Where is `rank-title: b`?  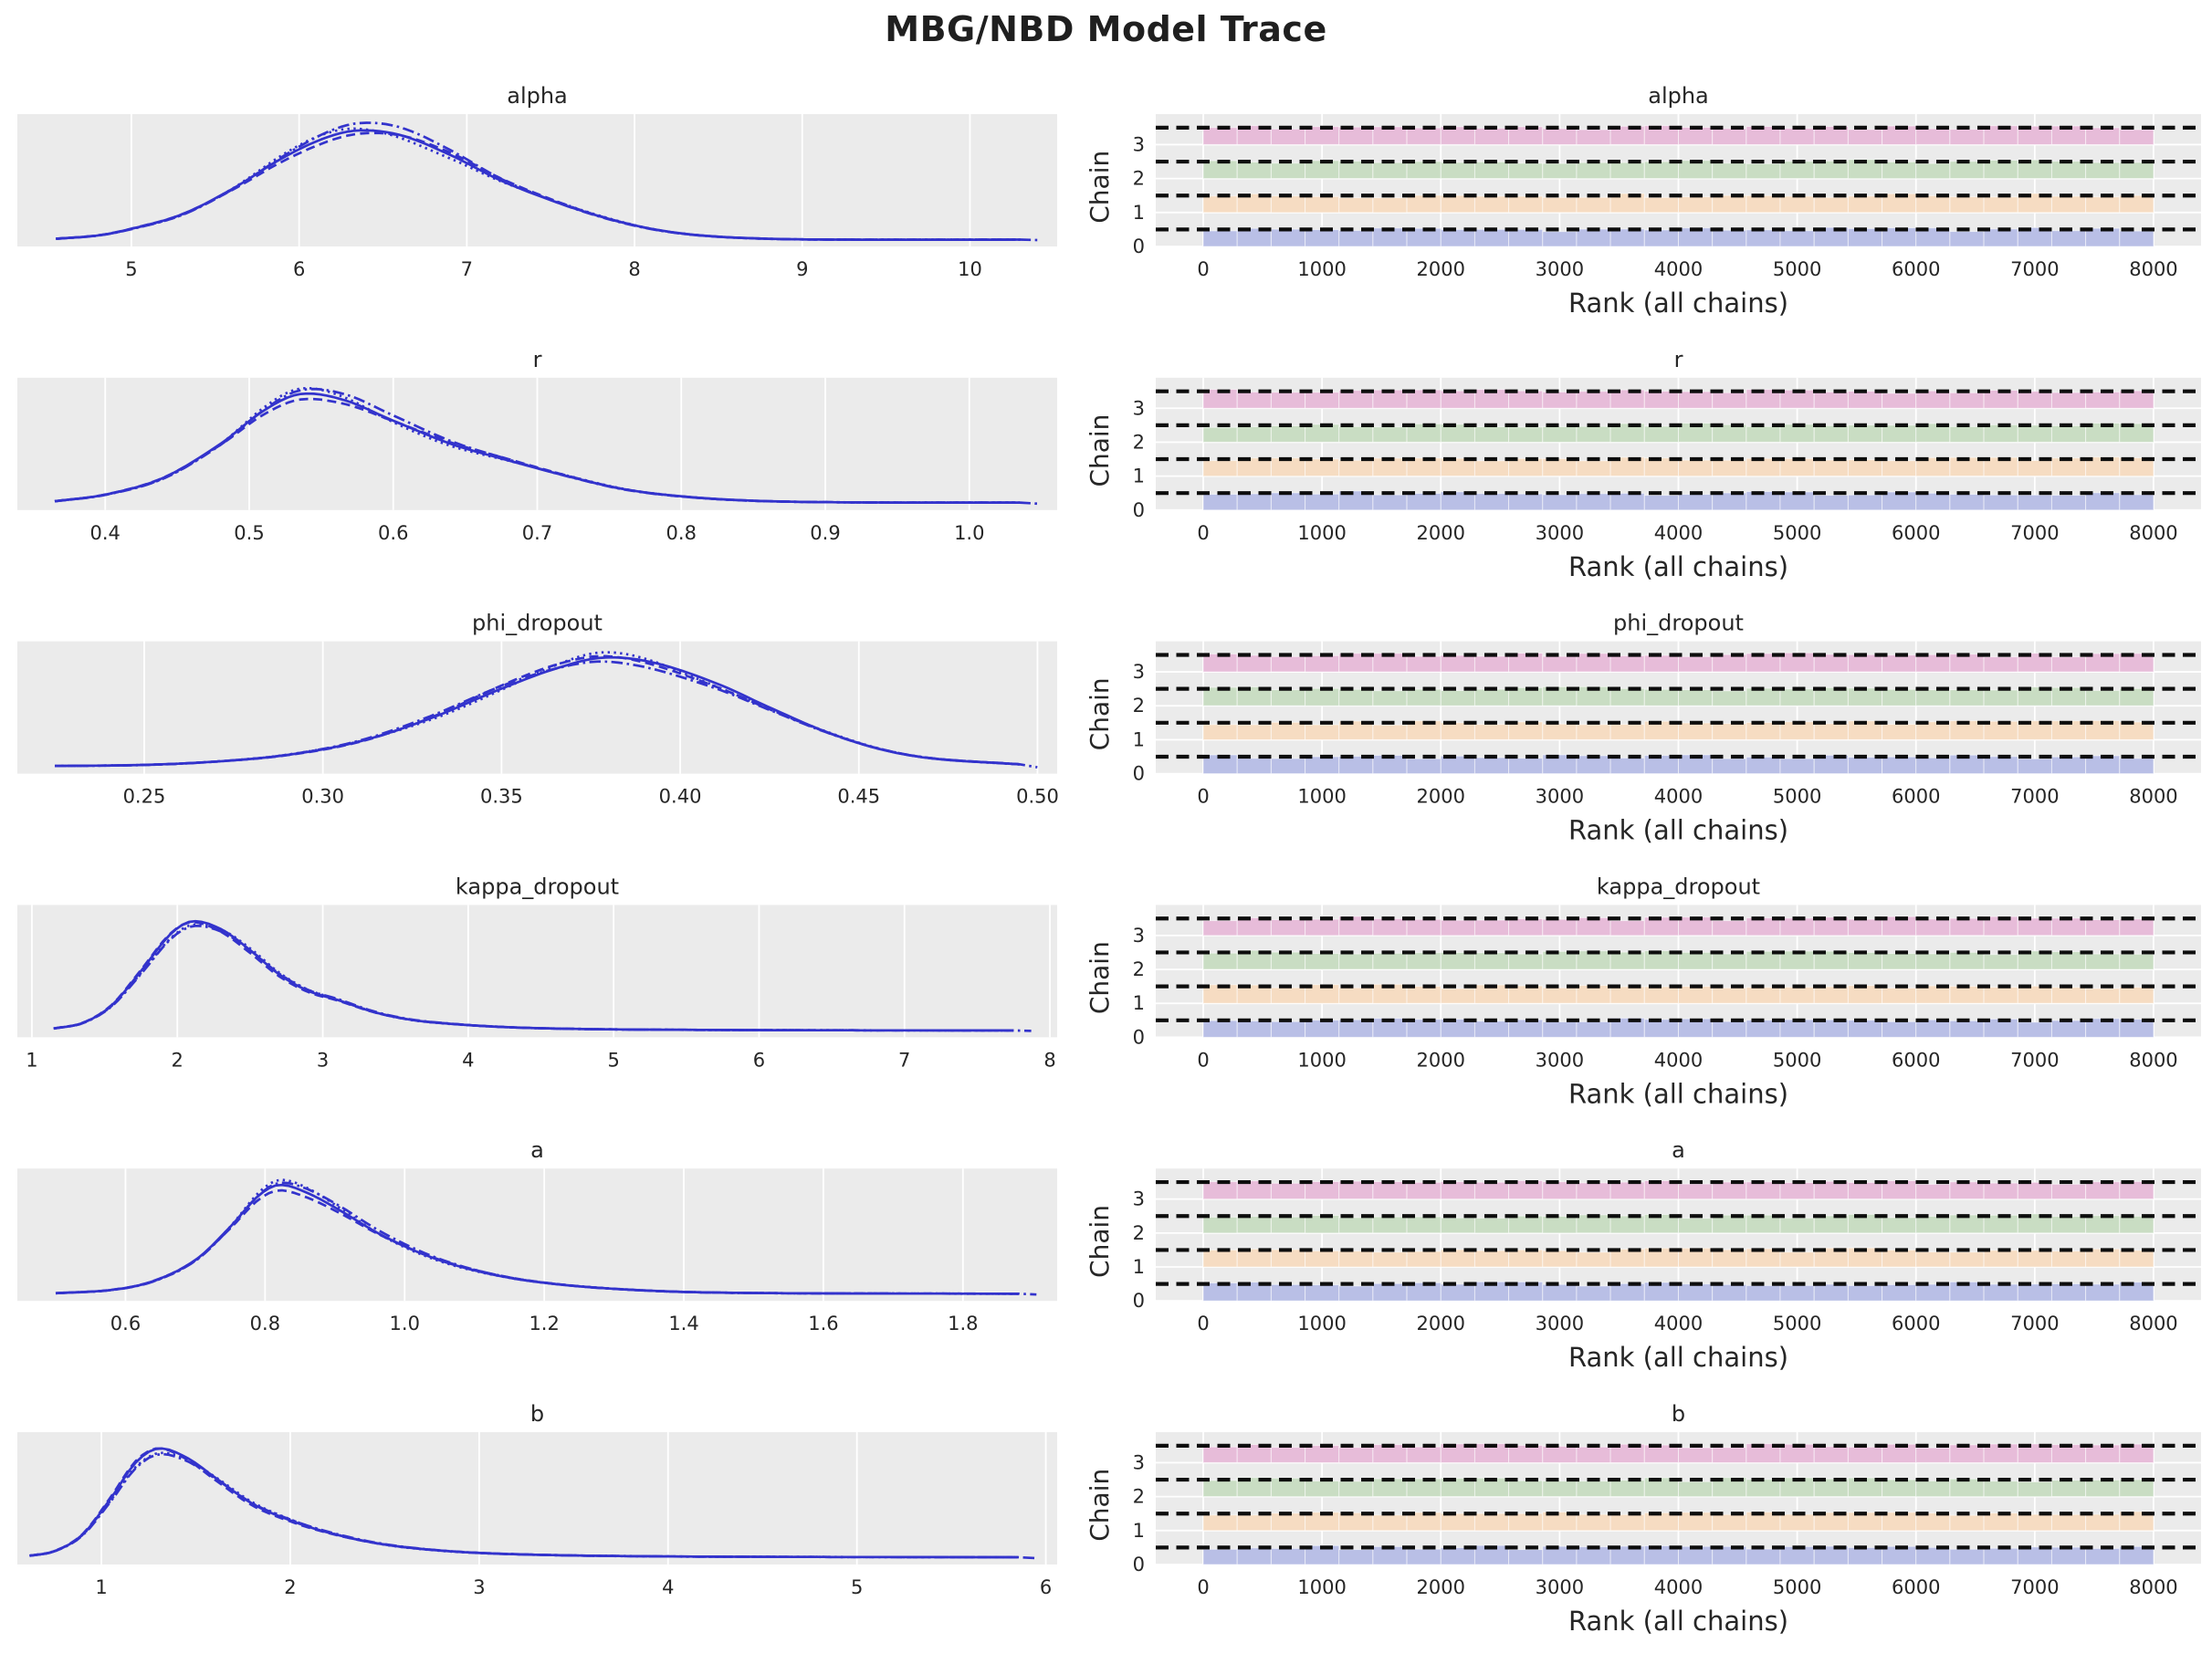
rank-title: b is located at coordinates (1678, 1414).